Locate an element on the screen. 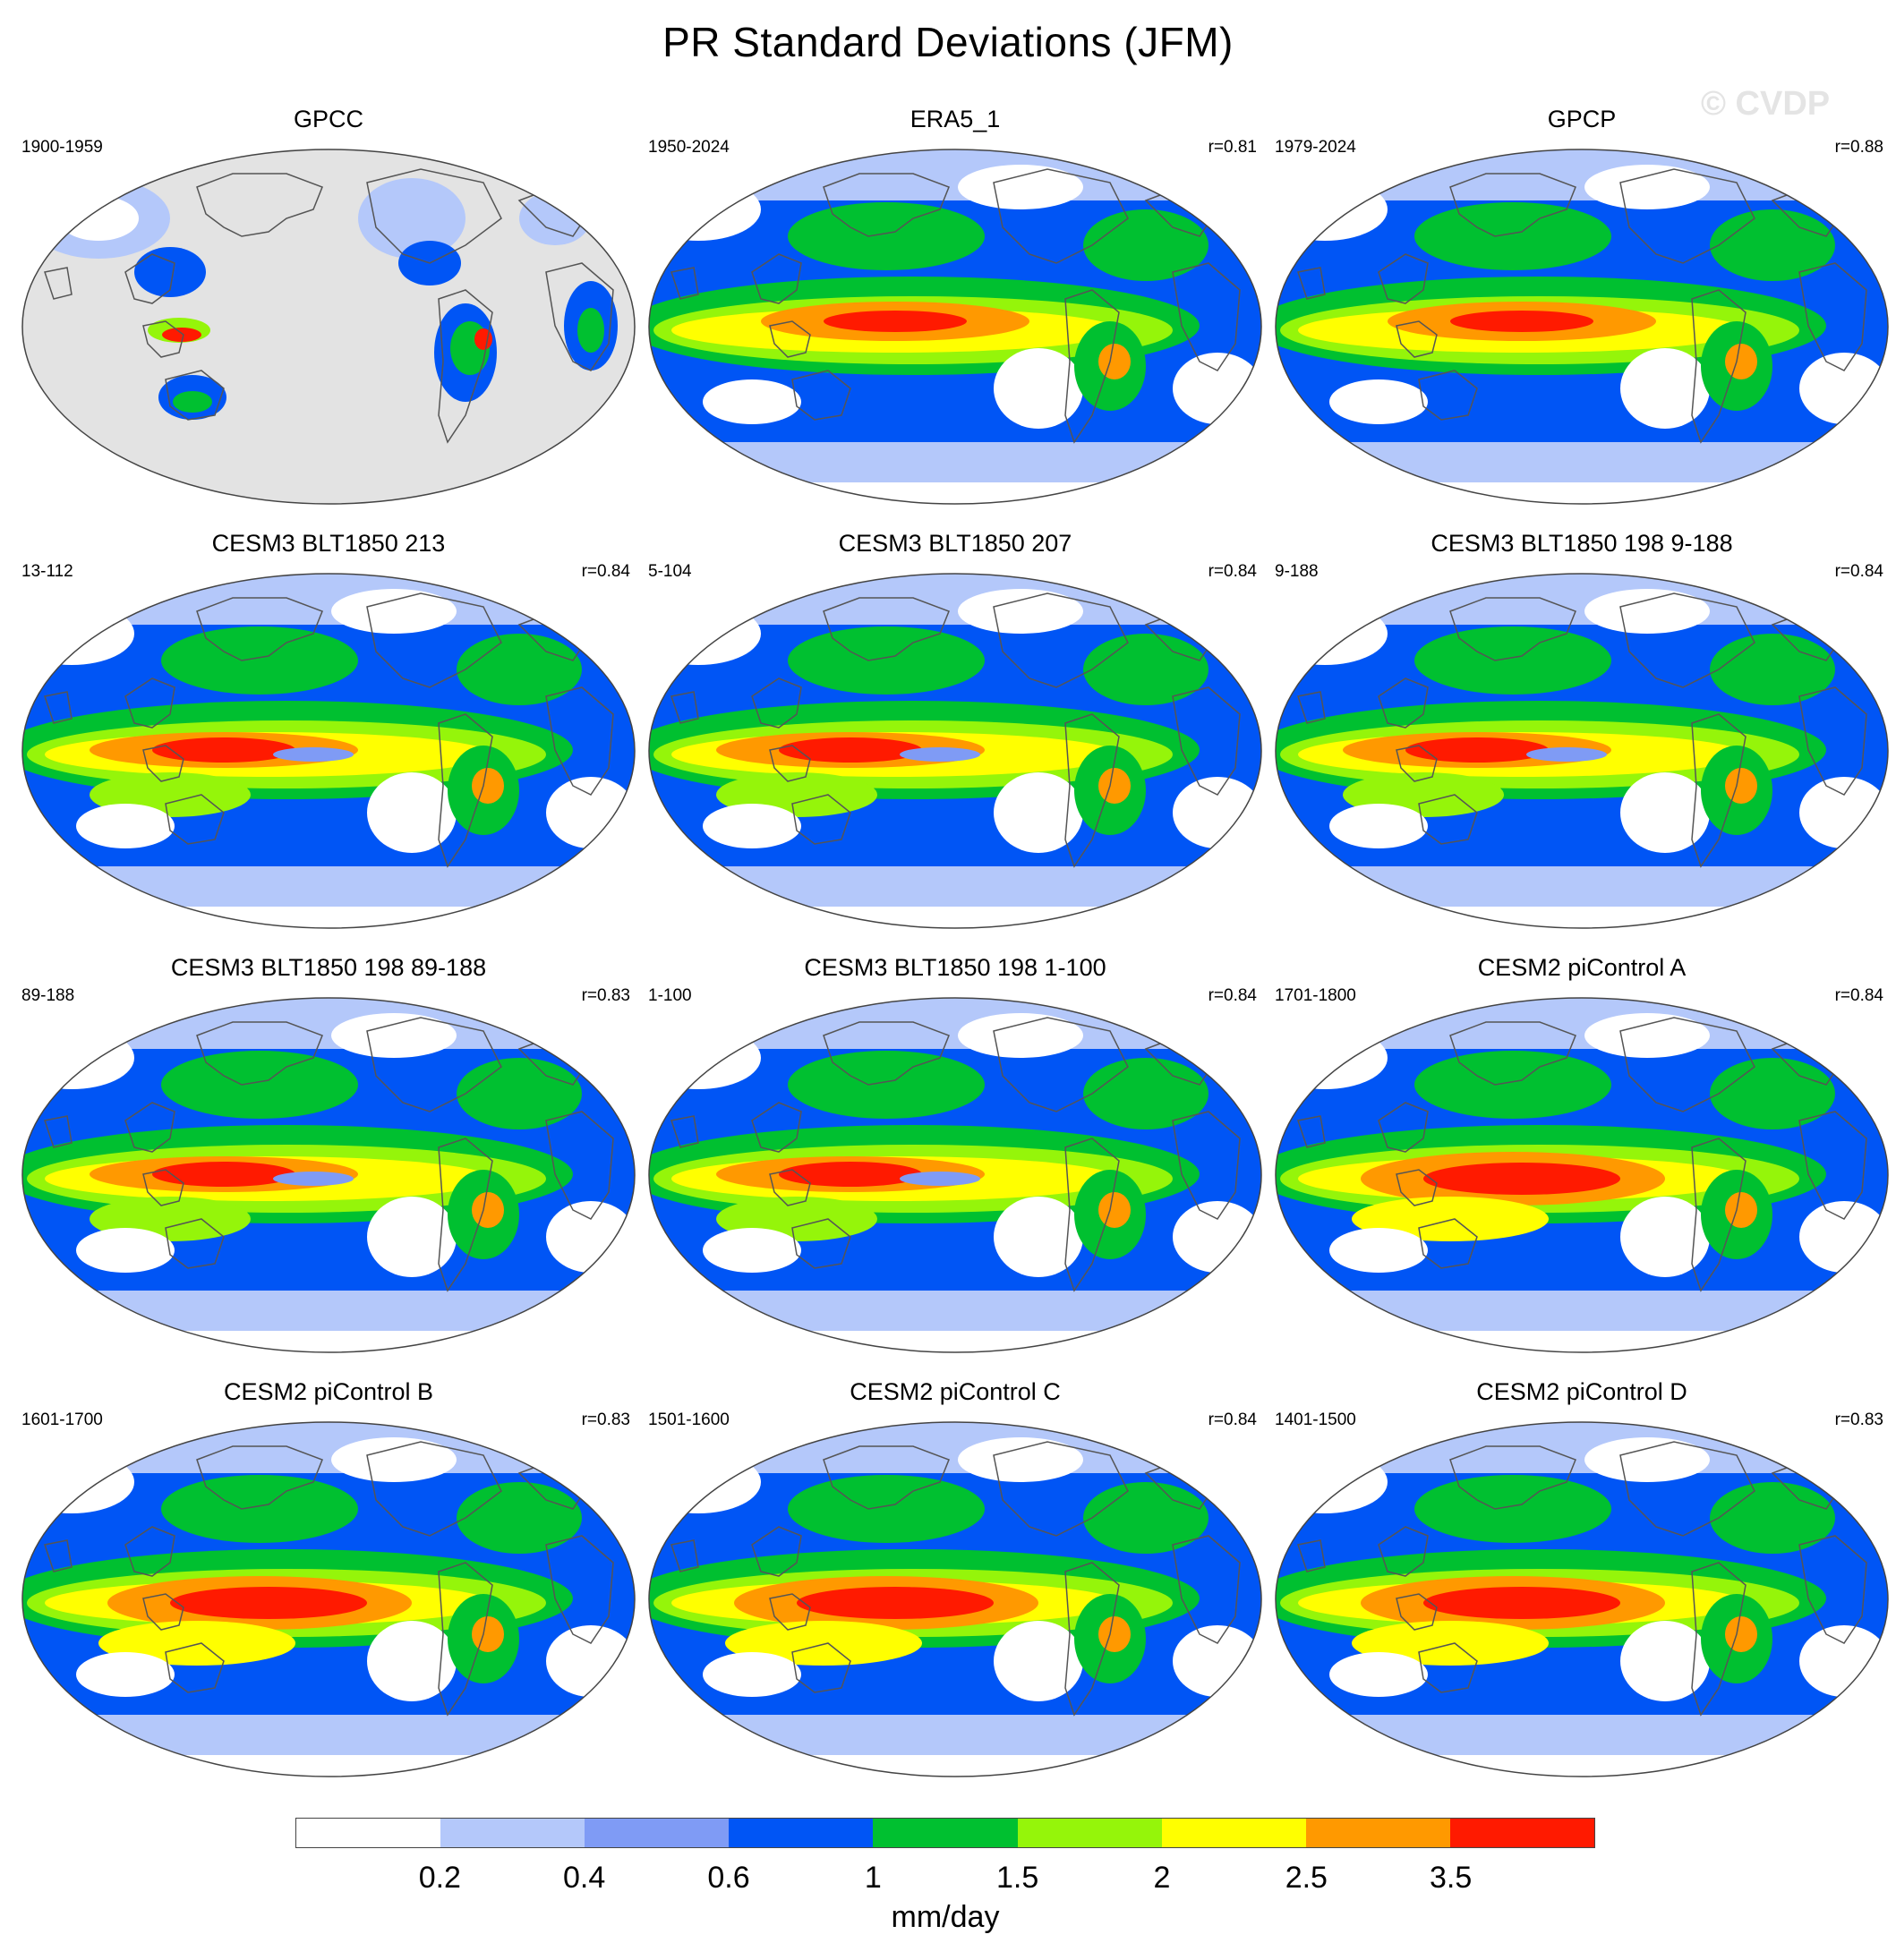  panel-title: CESM2 piControl C is located at coordinates (955, 1391).